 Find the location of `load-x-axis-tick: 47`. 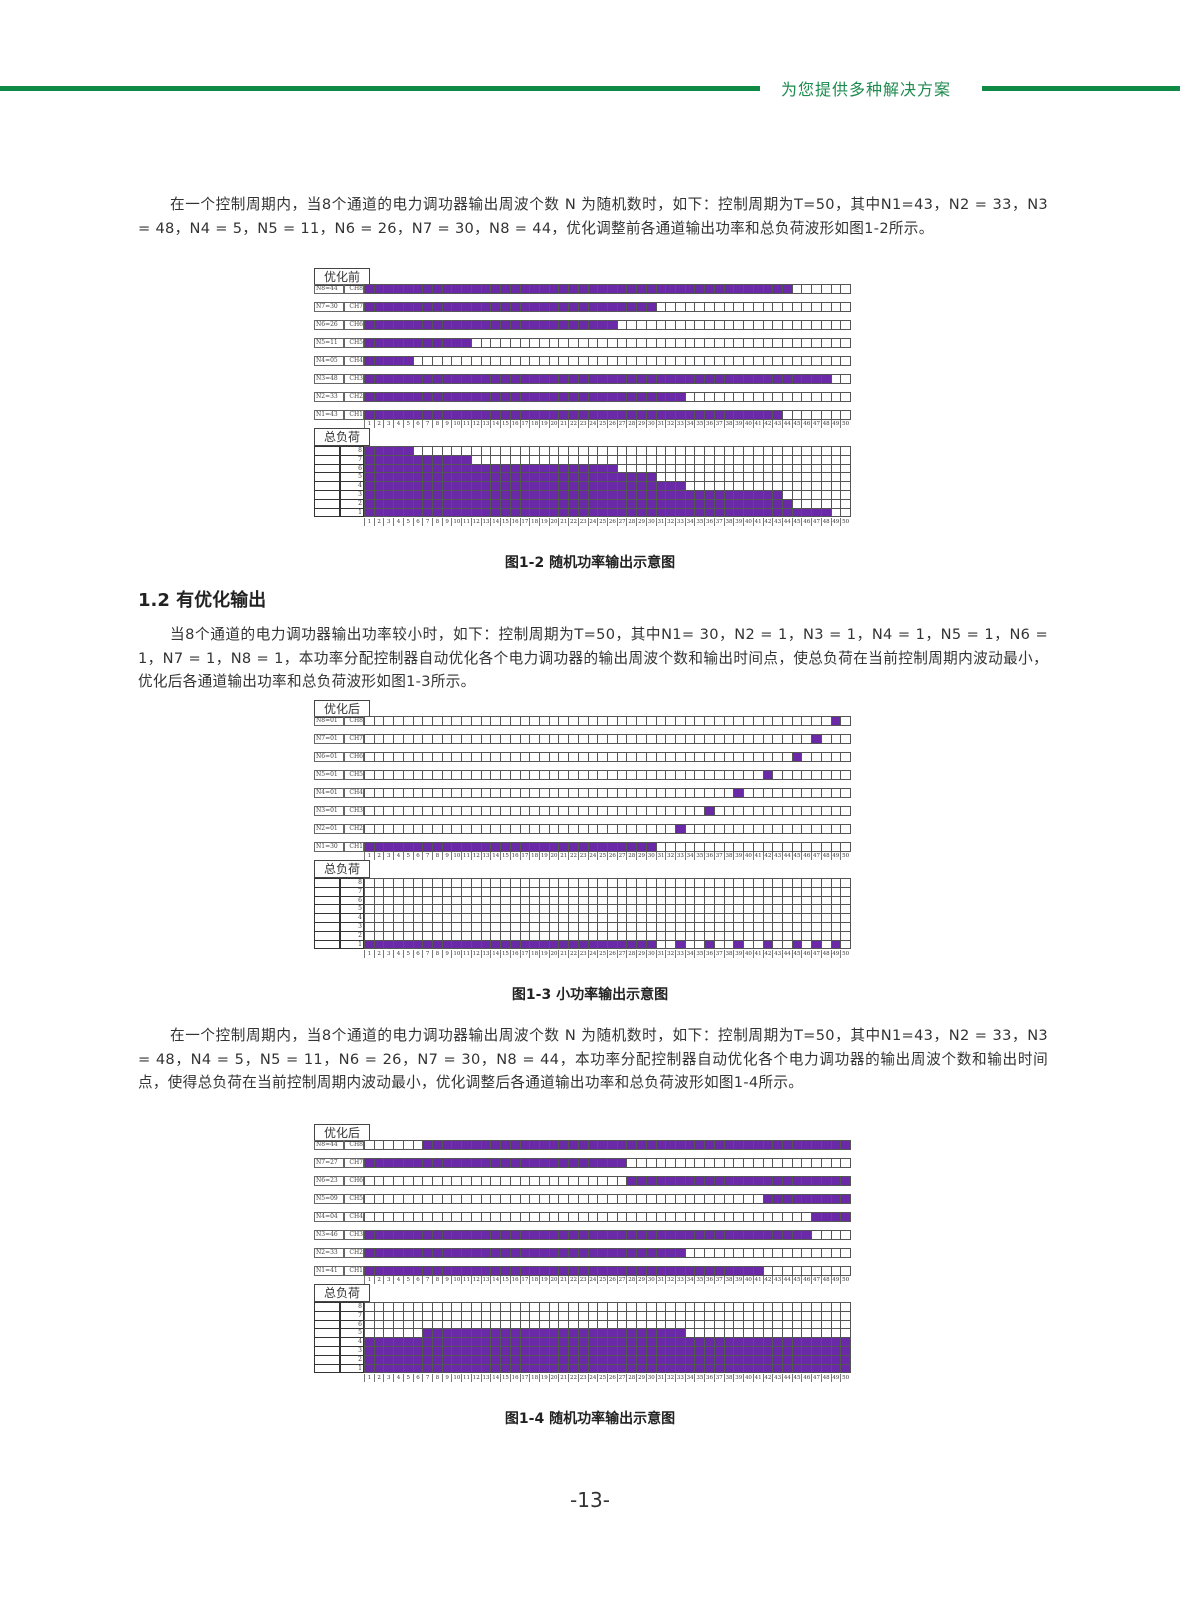

load-x-axis-tick: 47 is located at coordinates (815, 522).